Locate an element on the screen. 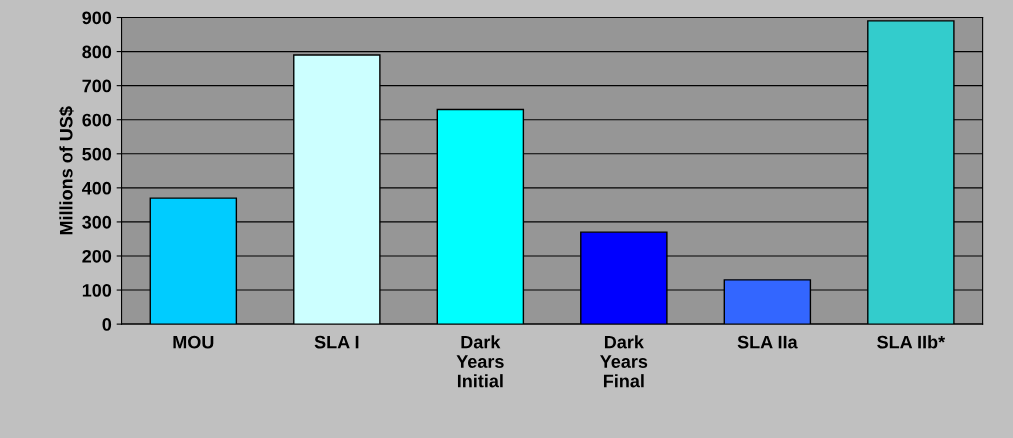 The height and width of the screenshot is (438, 1013). y-tick-label: 500 is located at coordinates (97, 154).